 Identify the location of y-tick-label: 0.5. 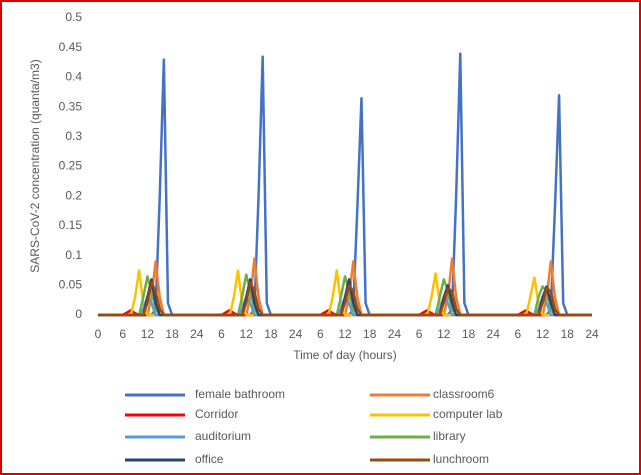
(73, 17).